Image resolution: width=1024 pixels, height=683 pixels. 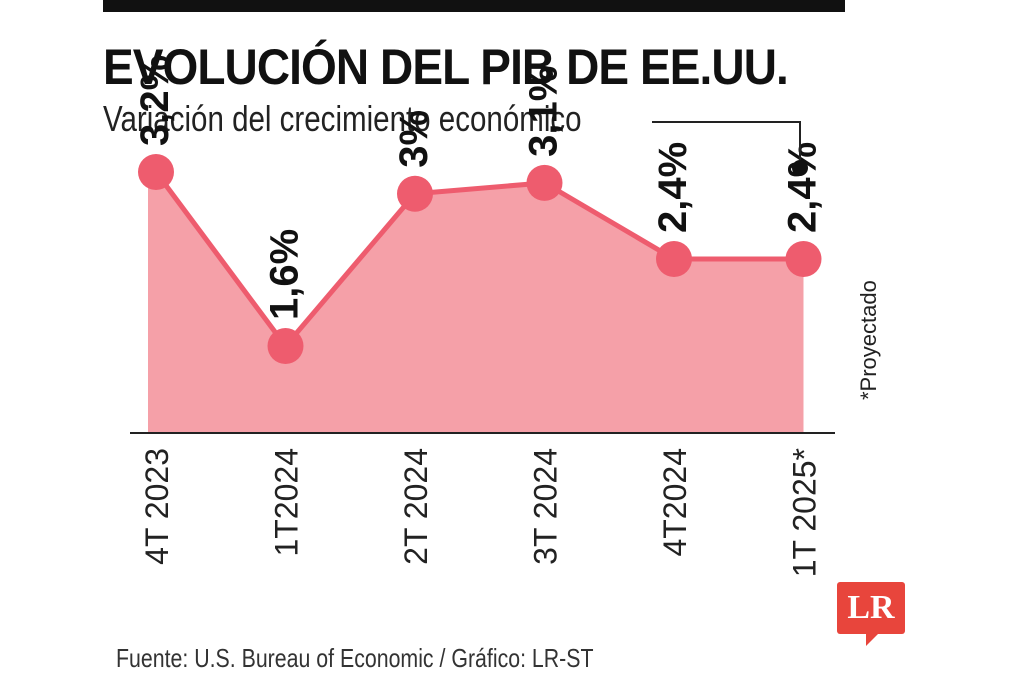 What do you see at coordinates (342, 118) in the screenshot?
I see `chart-subtitle: Variación del crecimiento económico` at bounding box center [342, 118].